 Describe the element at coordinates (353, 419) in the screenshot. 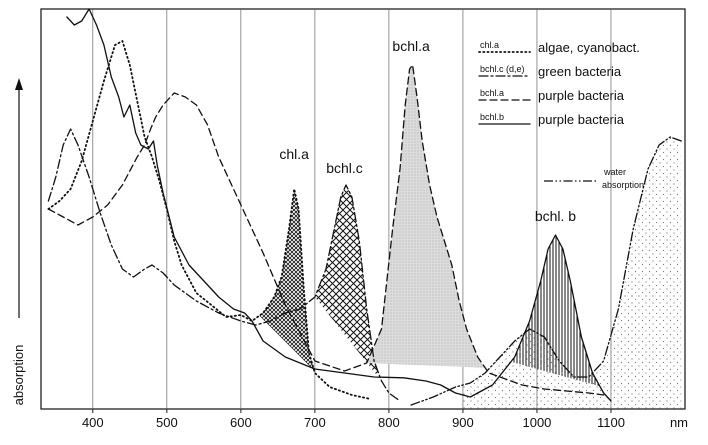

I see `x-tick-labels: 400 500 600 700 800 900 1000 1100` at that location.